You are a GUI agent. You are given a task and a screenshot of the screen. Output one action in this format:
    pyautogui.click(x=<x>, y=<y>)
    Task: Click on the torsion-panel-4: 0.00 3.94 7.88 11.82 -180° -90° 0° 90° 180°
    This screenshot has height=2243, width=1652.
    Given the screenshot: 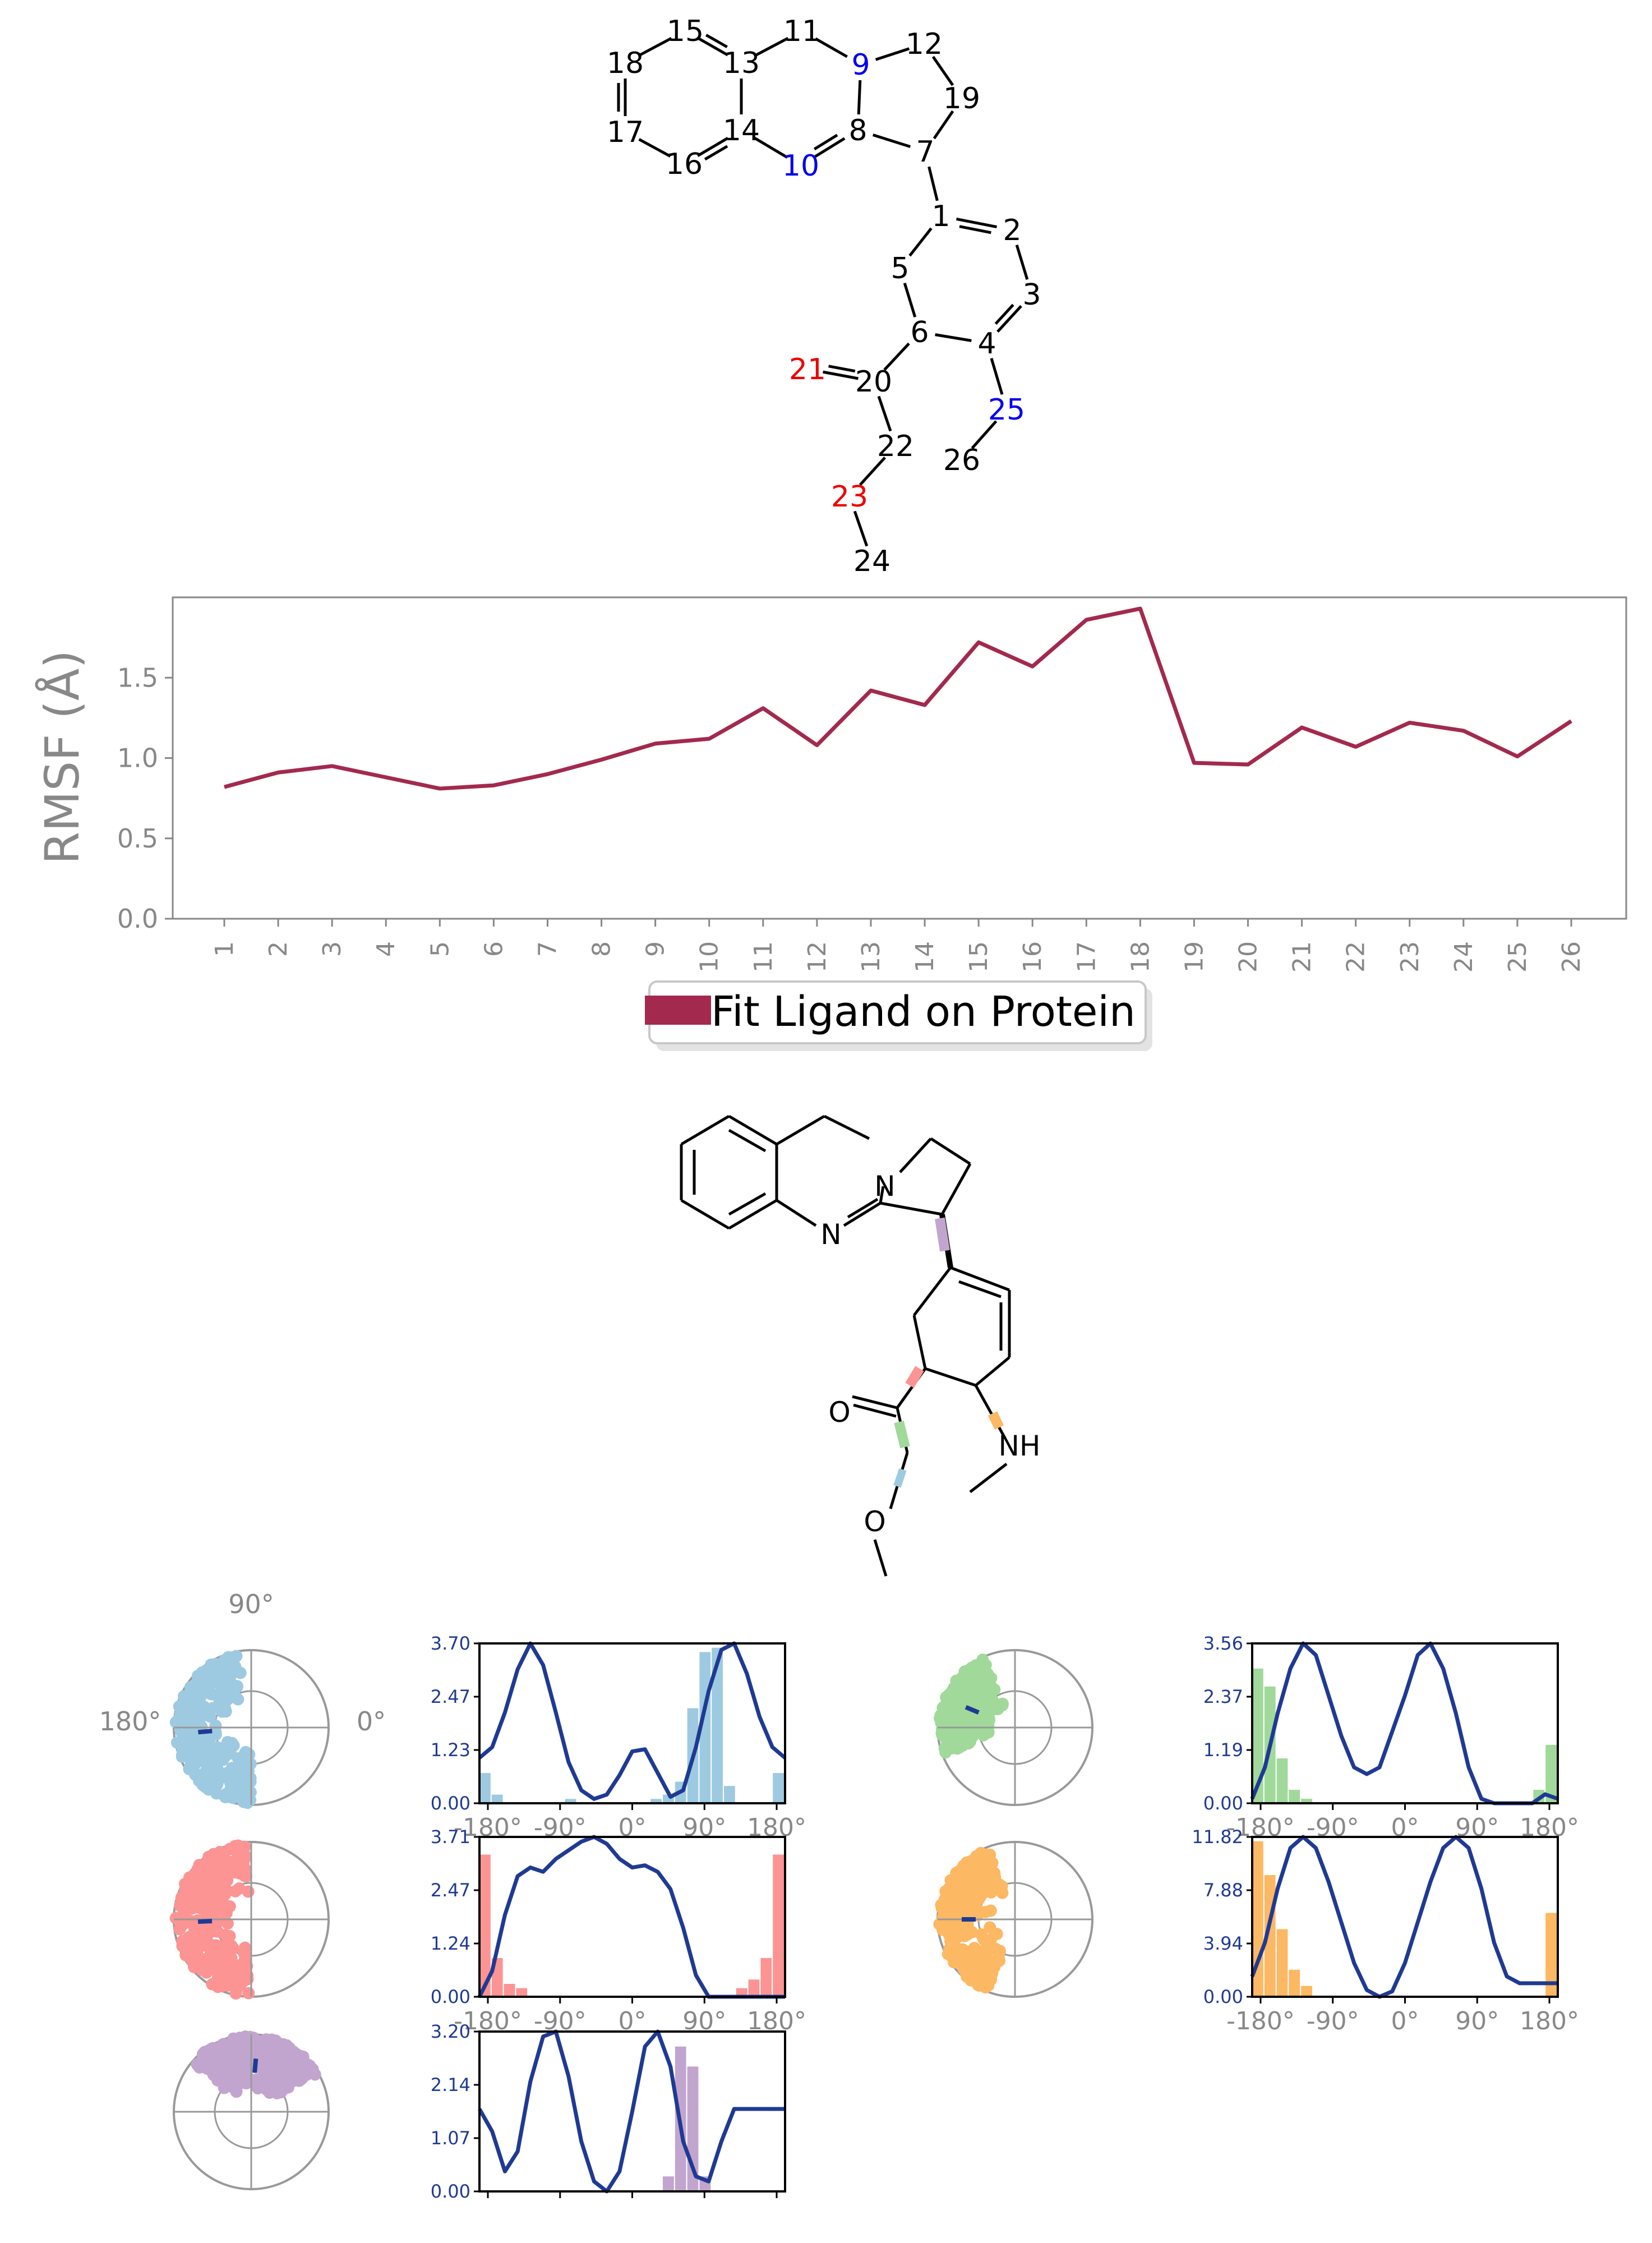 What is the action you would take?
    pyautogui.click(x=1256, y=1930)
    